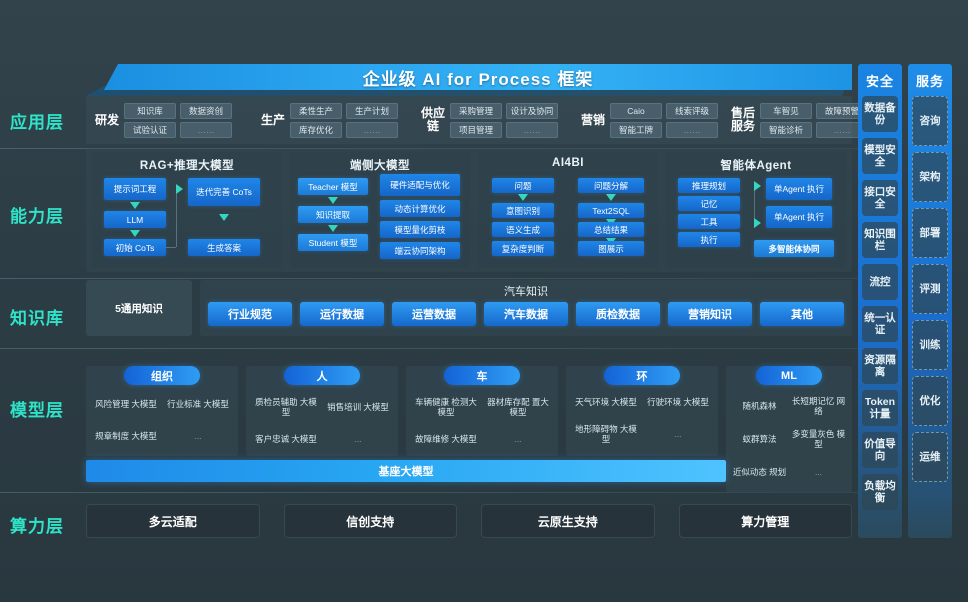 The image size is (968, 602). What do you see at coordinates (420, 250) in the screenshot?
I see `node-box: 端云协同架构` at bounding box center [420, 250].